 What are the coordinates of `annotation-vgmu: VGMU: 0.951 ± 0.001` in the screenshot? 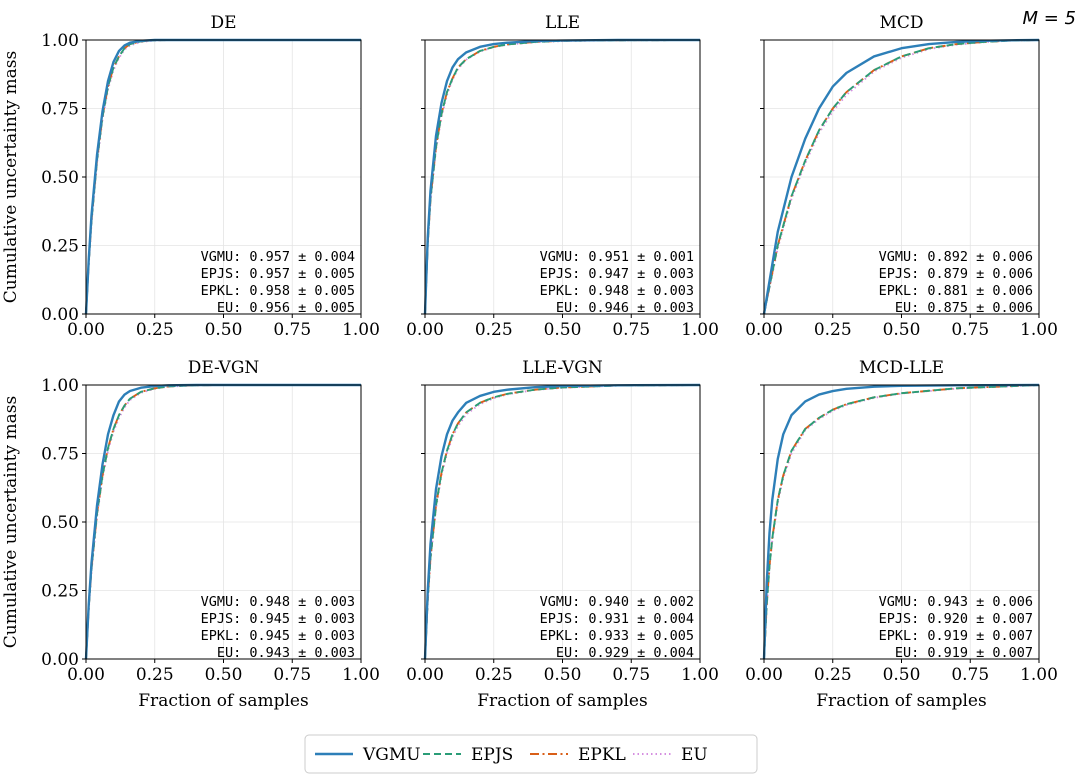 It's located at (617, 257).